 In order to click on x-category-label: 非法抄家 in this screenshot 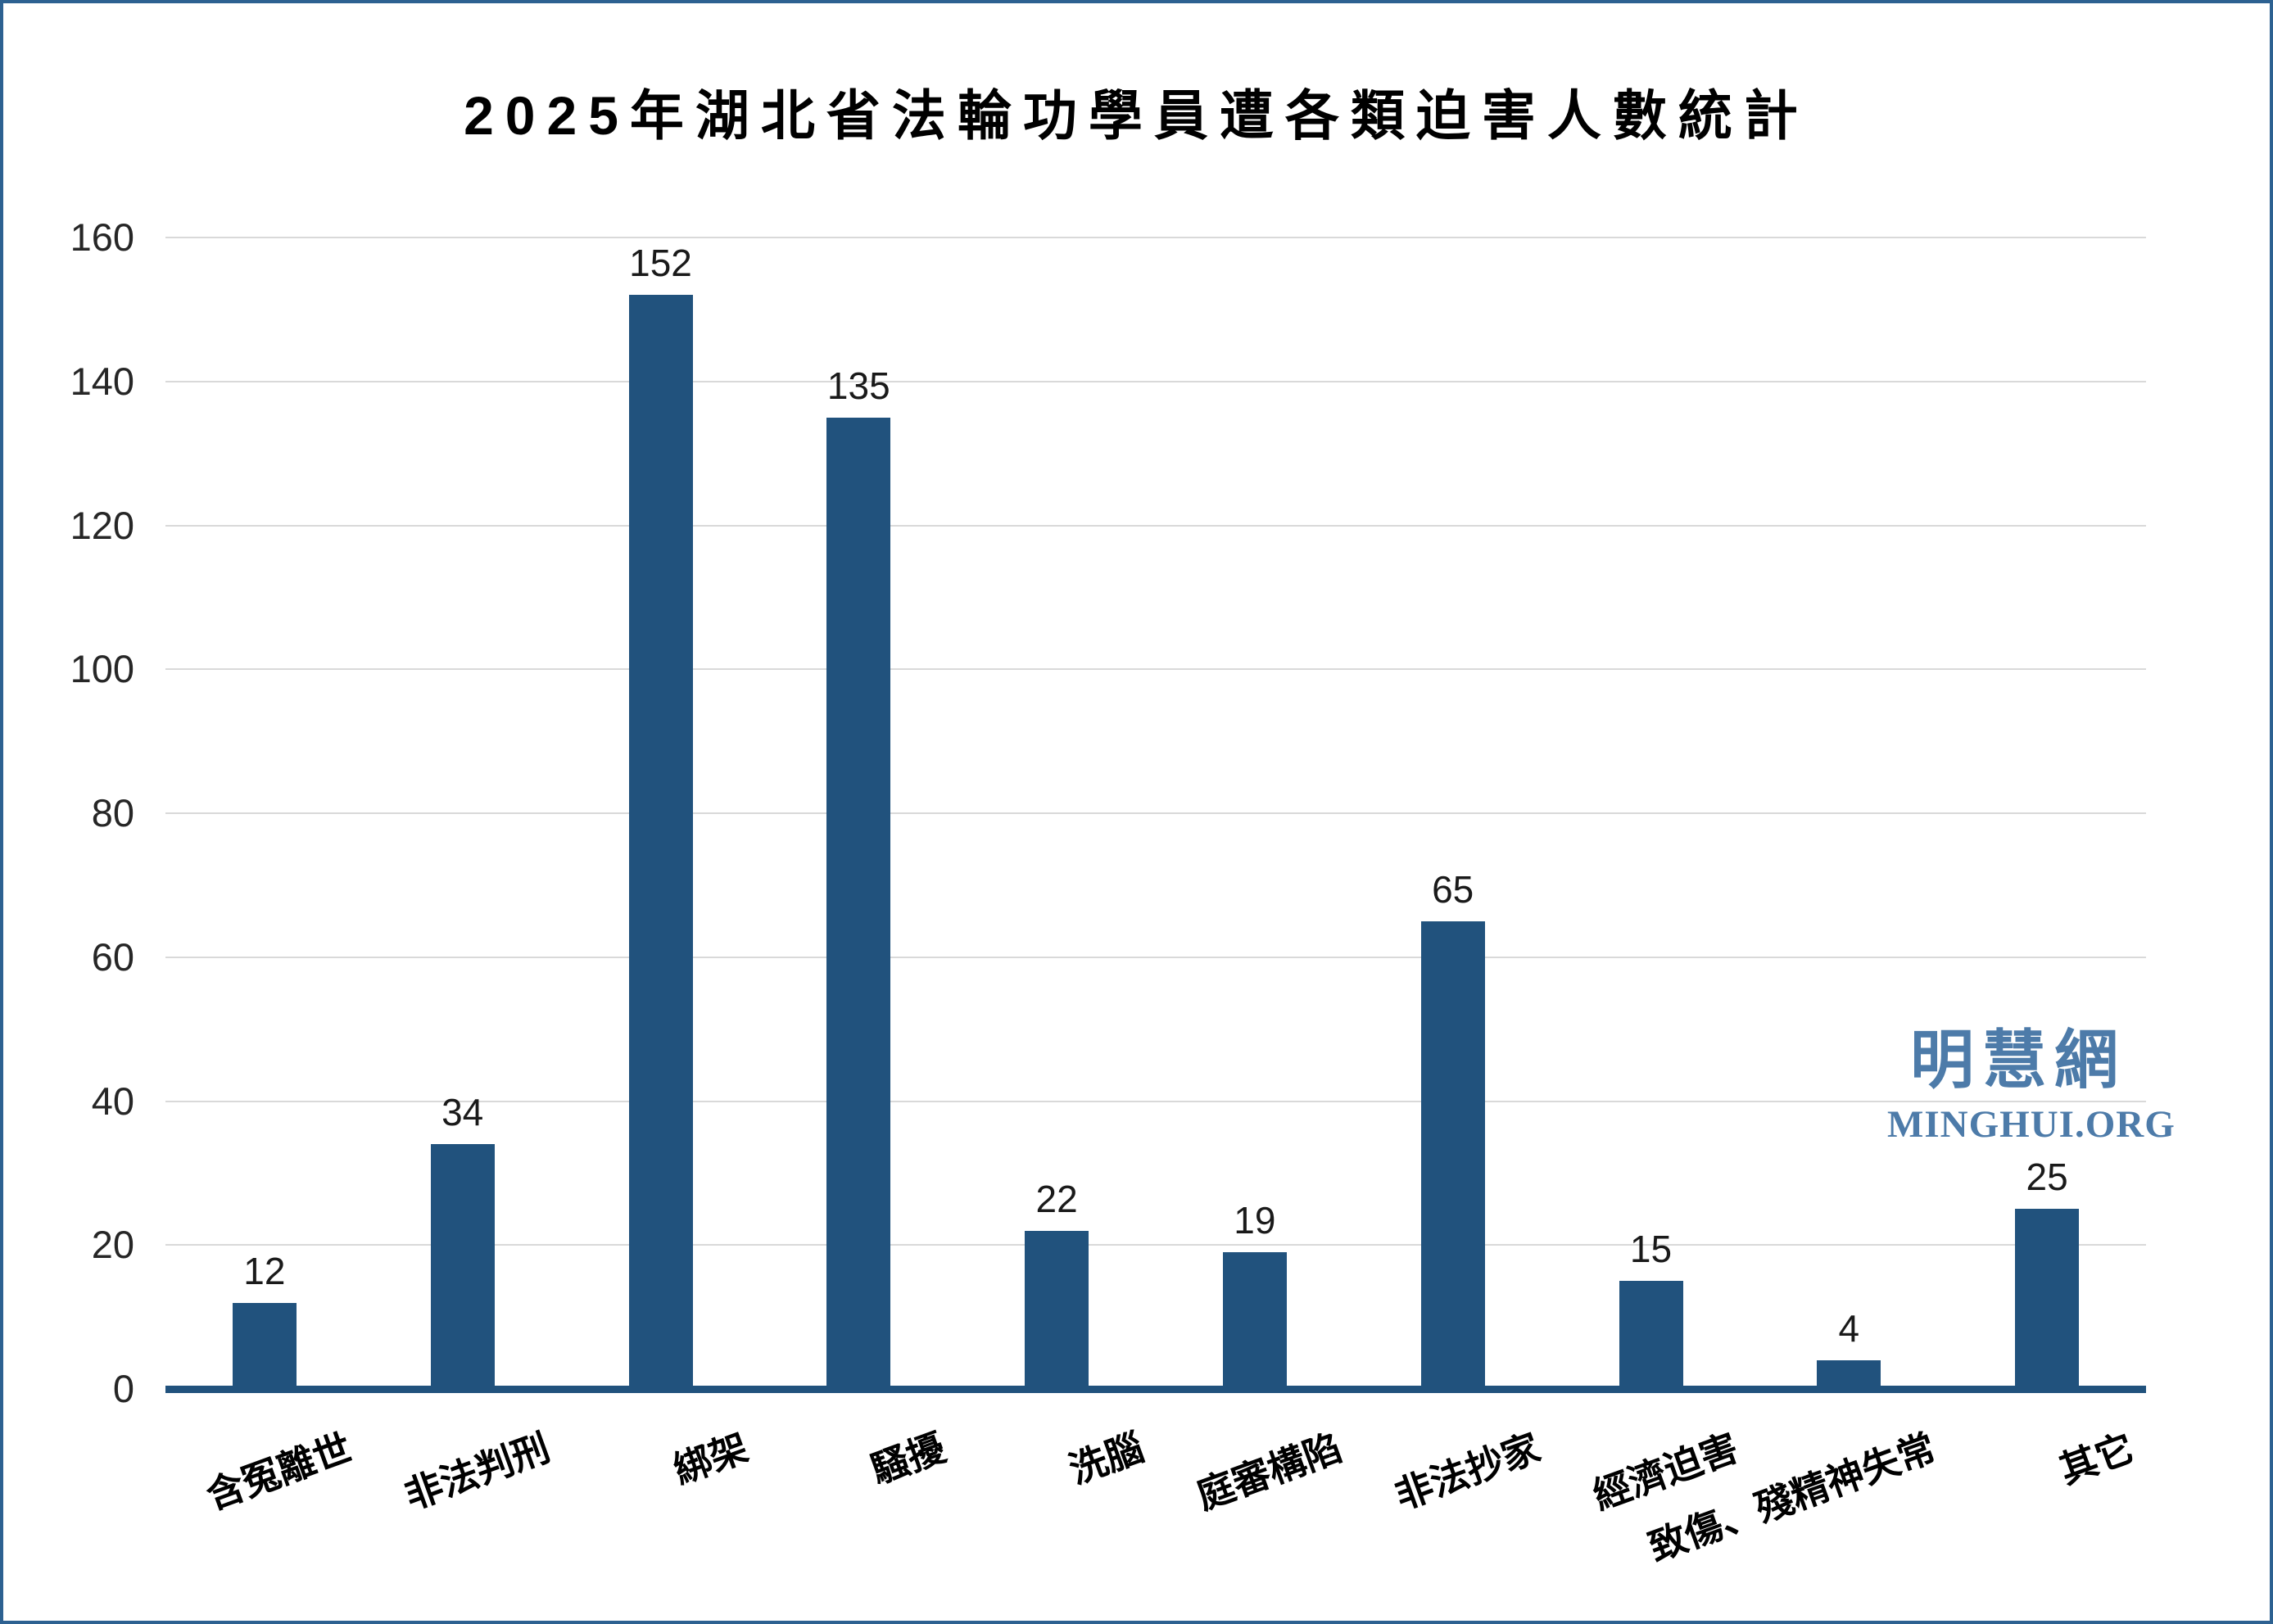, I will do `click(1467, 1472)`.